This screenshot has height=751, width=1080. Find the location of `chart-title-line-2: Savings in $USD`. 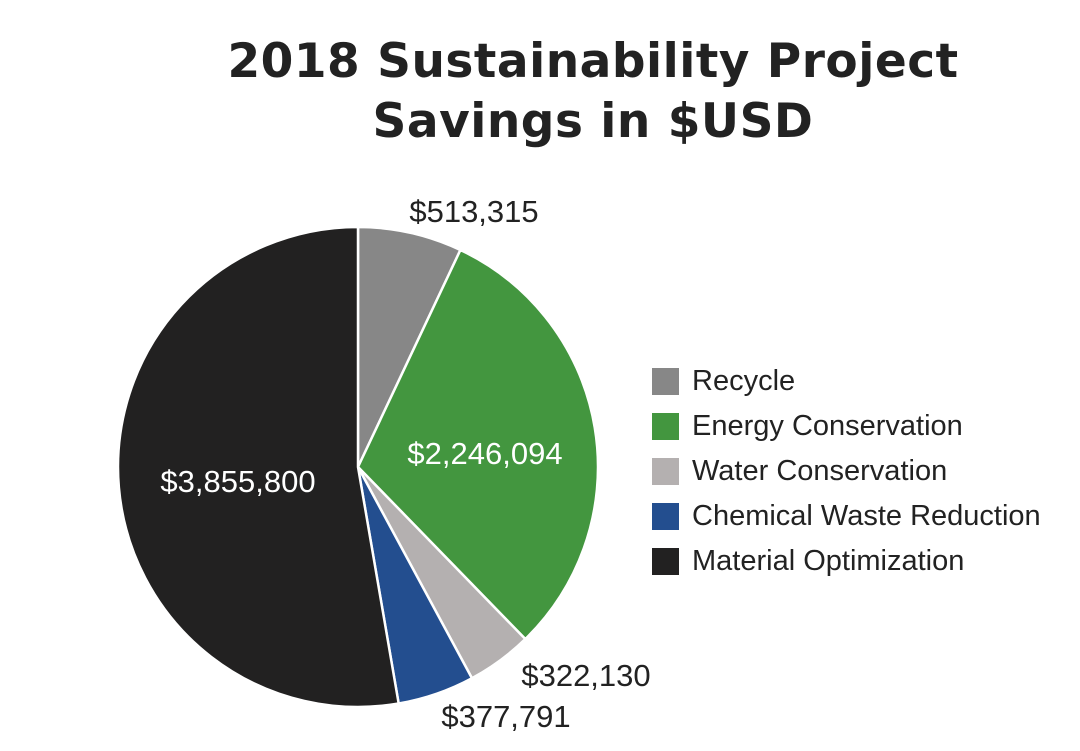

chart-title-line-2: Savings in $USD is located at coordinates (593, 121).